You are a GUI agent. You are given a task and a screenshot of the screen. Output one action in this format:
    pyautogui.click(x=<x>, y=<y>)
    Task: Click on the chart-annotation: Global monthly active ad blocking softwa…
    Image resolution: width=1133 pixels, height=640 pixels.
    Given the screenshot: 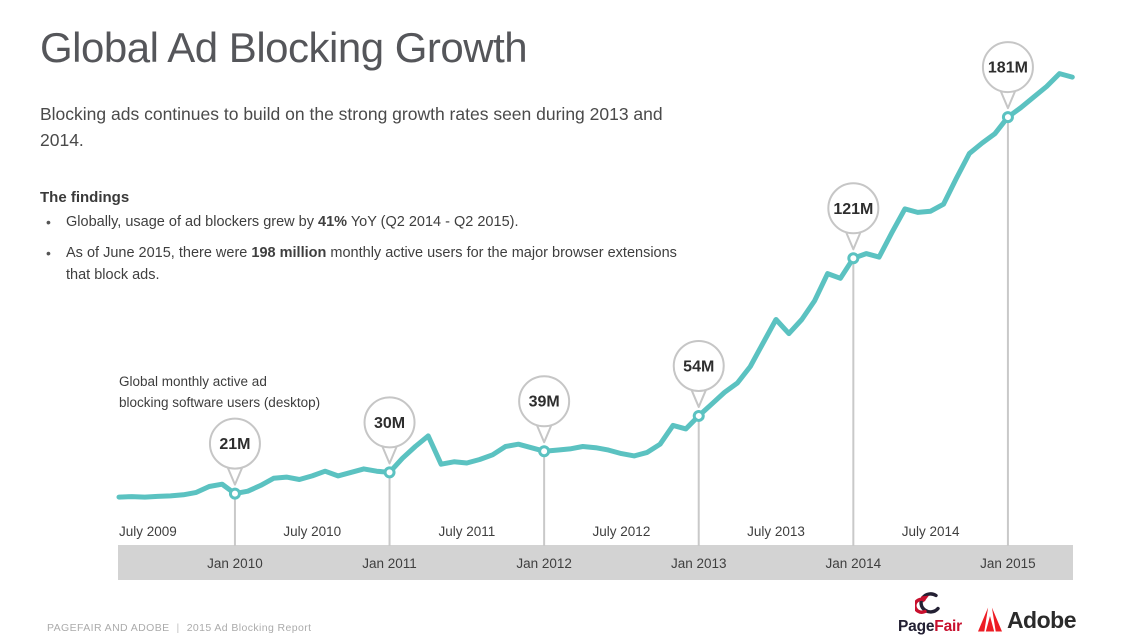 What is the action you would take?
    pyautogui.click(x=219, y=393)
    